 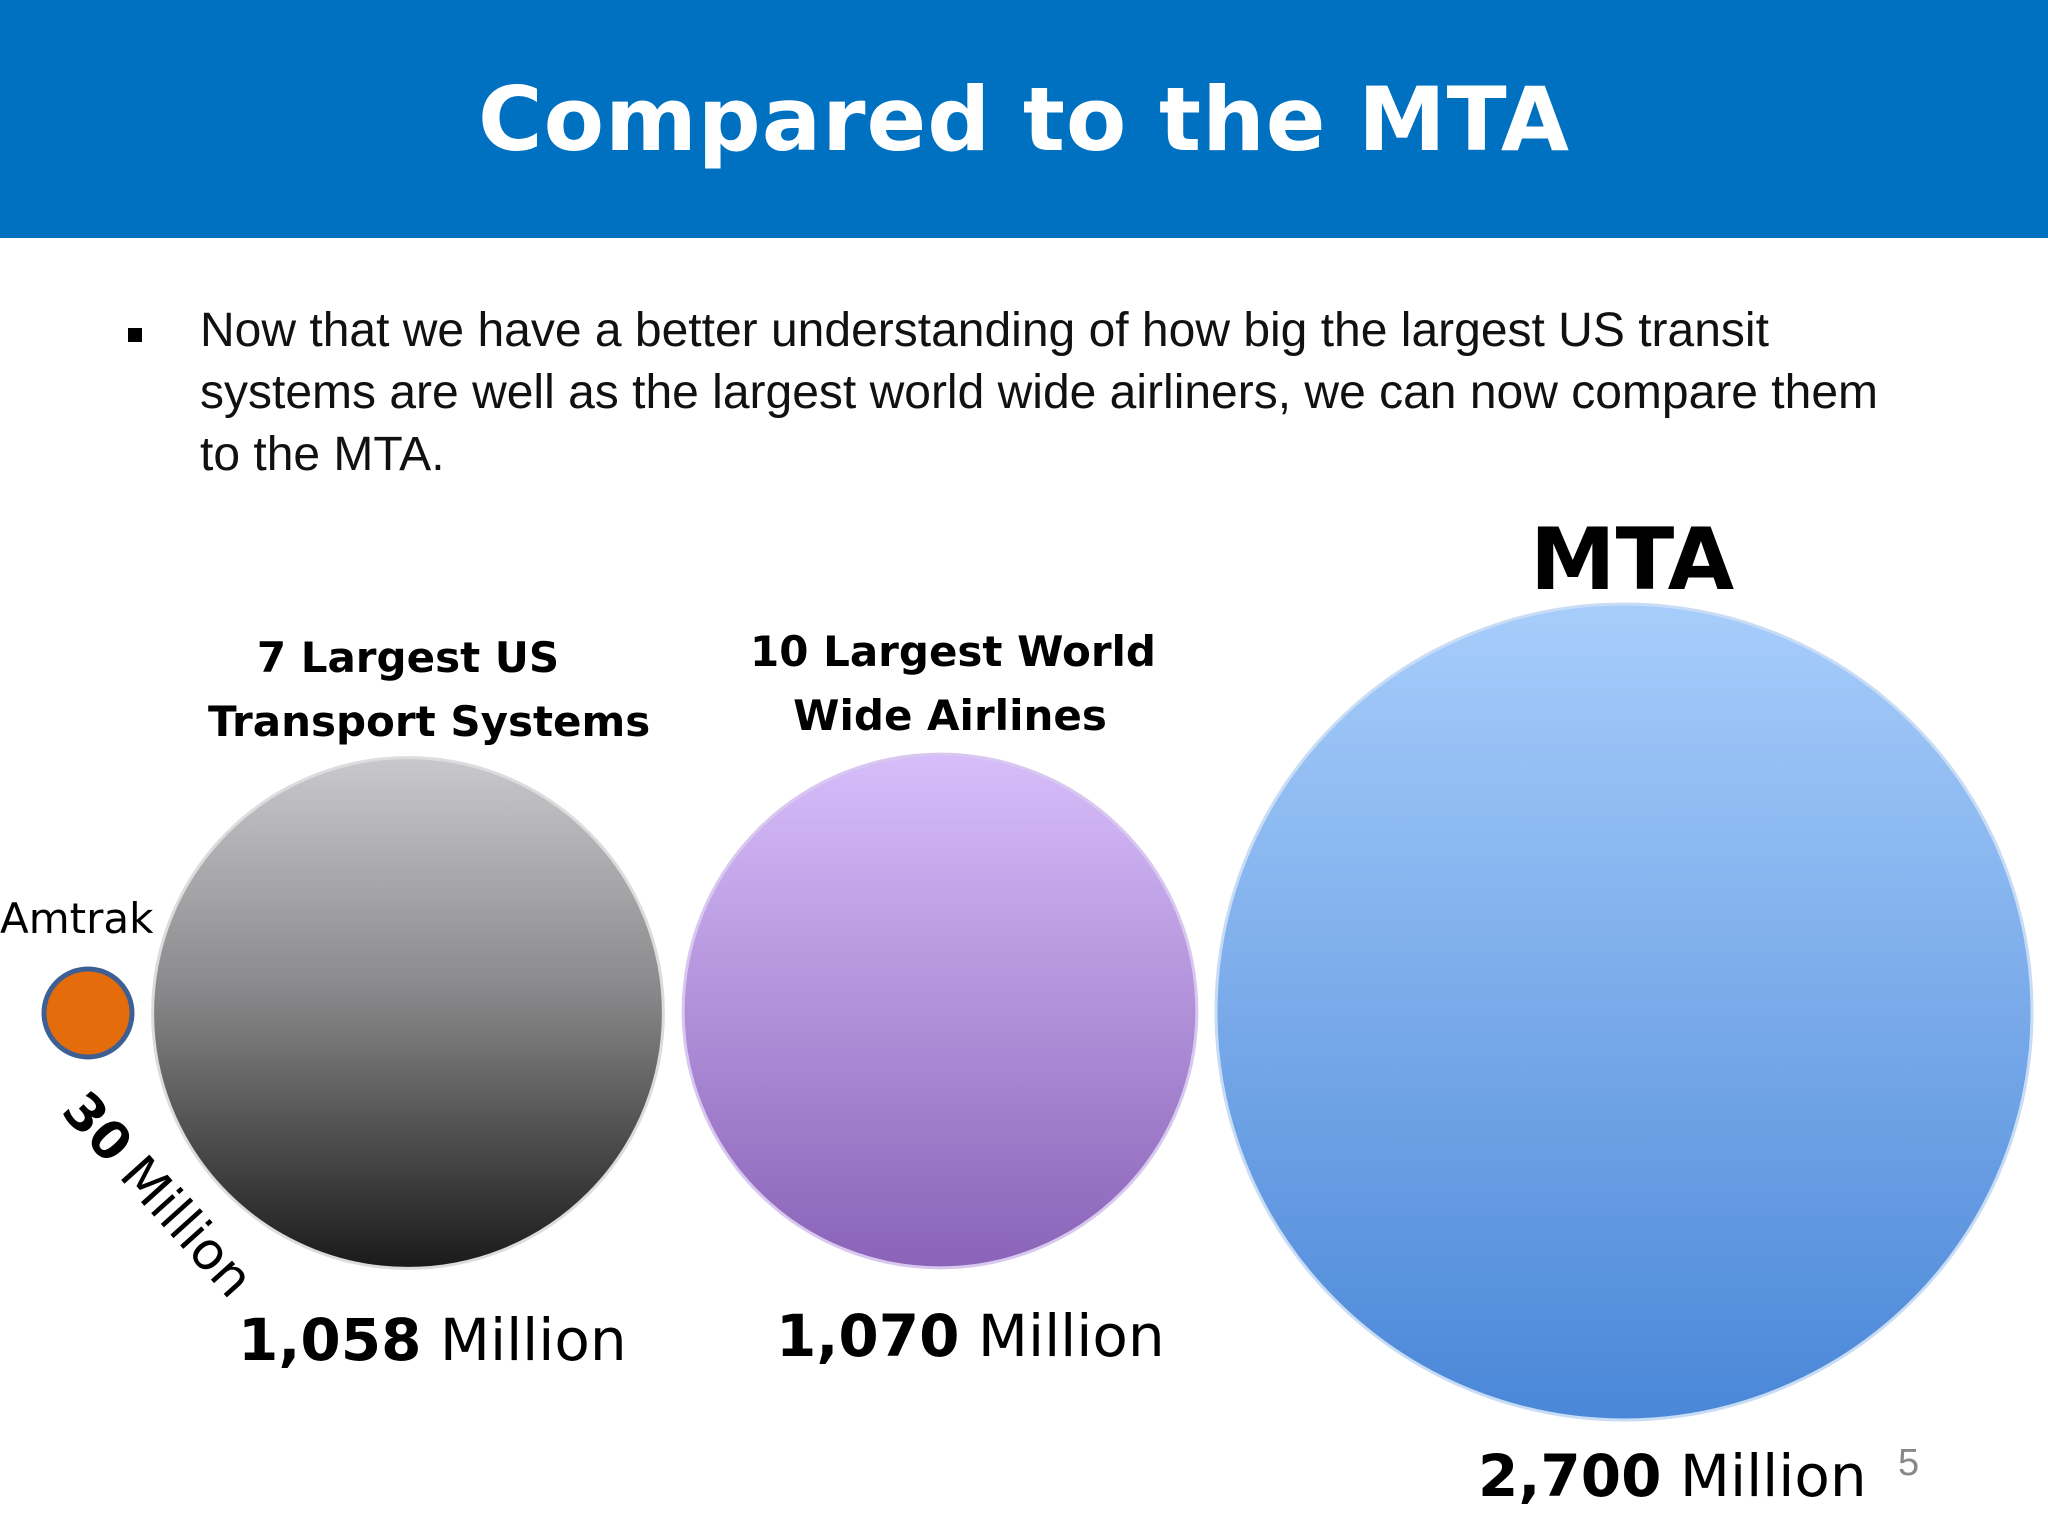 What do you see at coordinates (408, 1013) in the screenshot?
I see `bubble-us-systems` at bounding box center [408, 1013].